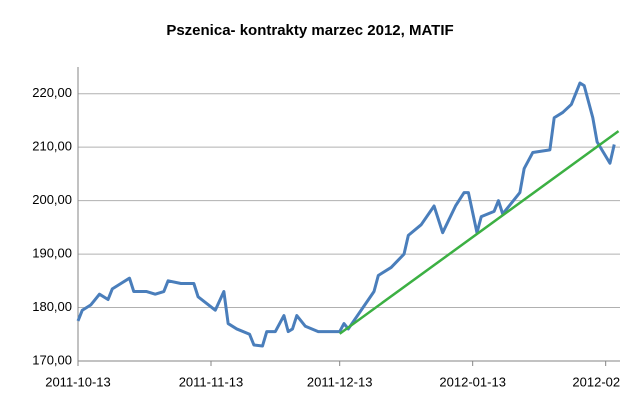  I want to click on x-tick-label: 2012-01-13, so click(472, 381).